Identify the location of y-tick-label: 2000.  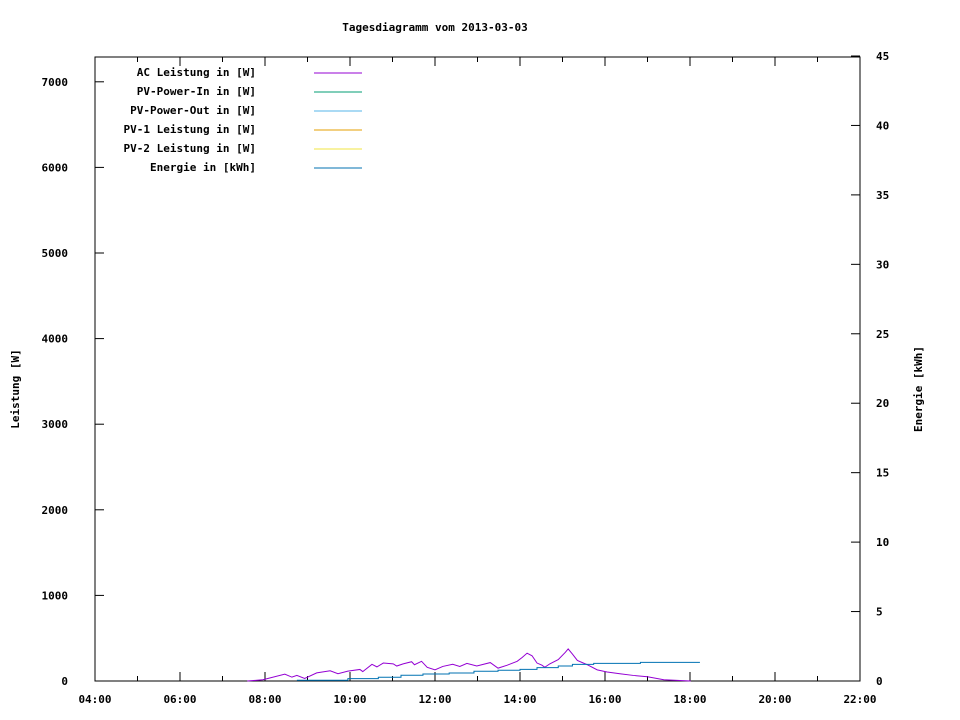
(55, 510).